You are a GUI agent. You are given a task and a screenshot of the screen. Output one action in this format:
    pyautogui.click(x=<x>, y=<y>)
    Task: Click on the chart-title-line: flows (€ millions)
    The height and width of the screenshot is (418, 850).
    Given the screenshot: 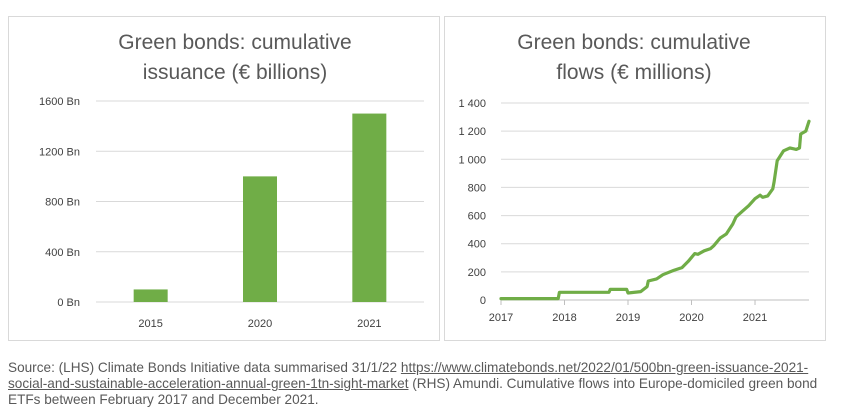 What is the action you would take?
    pyautogui.click(x=633, y=72)
    